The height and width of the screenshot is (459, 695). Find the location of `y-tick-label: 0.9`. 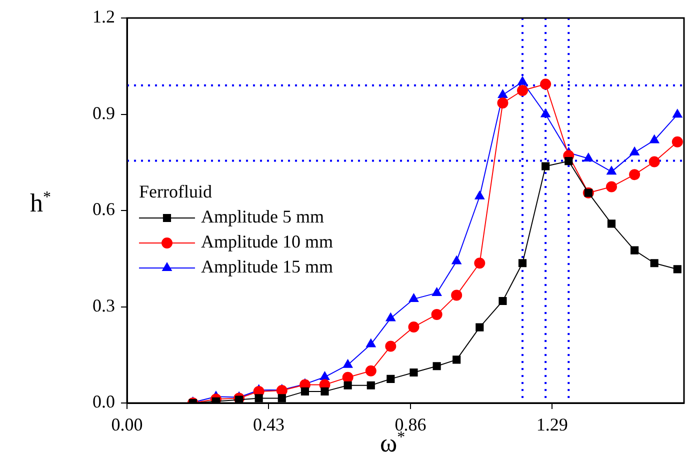

y-tick-label: 0.9 is located at coordinates (103, 112).